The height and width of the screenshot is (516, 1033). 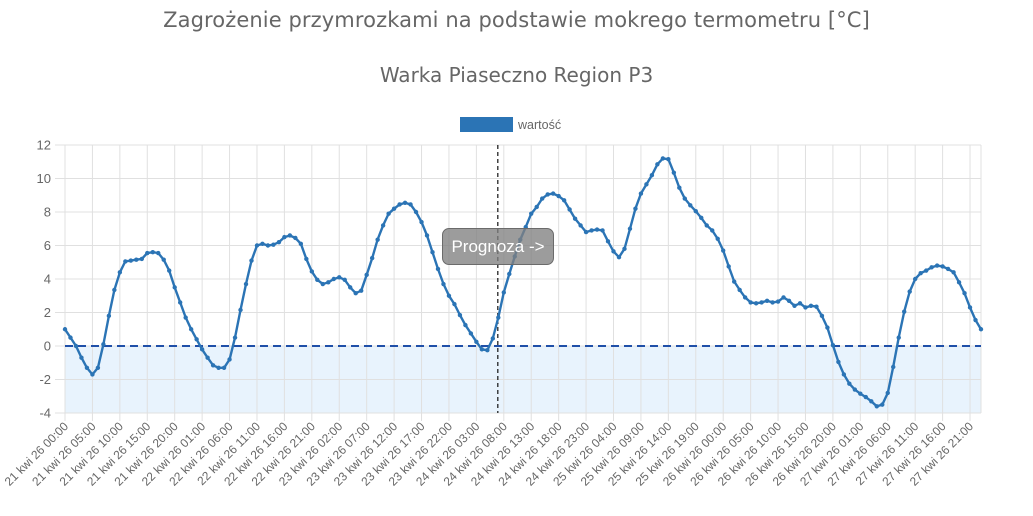 What do you see at coordinates (510, 124) in the screenshot?
I see `legend-item: wartość` at bounding box center [510, 124].